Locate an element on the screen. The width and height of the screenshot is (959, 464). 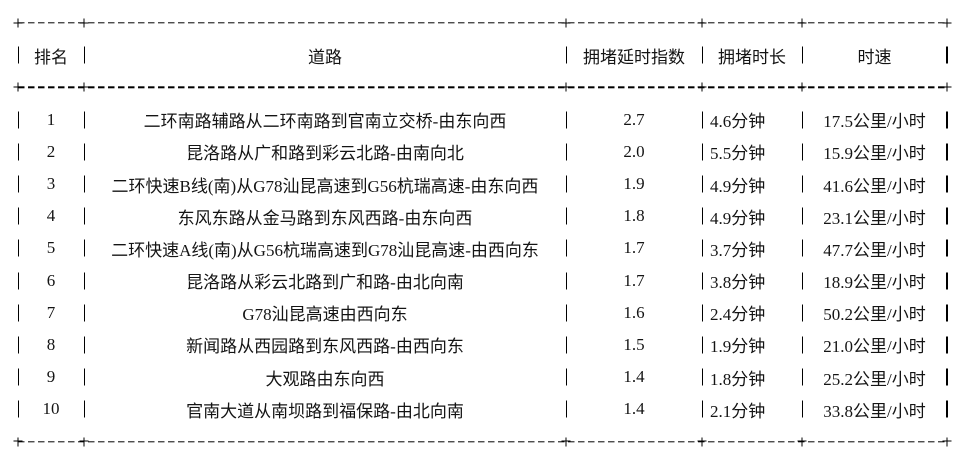
header-speed: 时速 is located at coordinates (874, 55).